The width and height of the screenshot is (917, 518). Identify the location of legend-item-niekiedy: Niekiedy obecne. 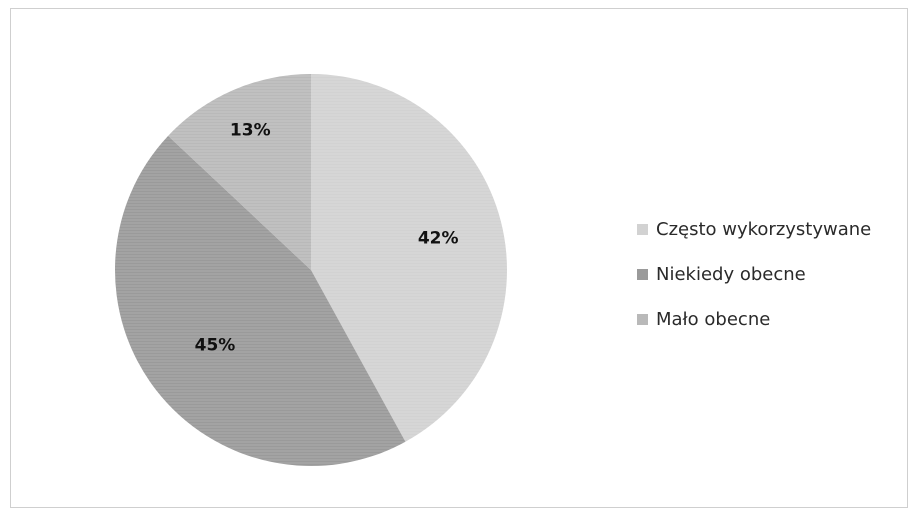
(754, 274).